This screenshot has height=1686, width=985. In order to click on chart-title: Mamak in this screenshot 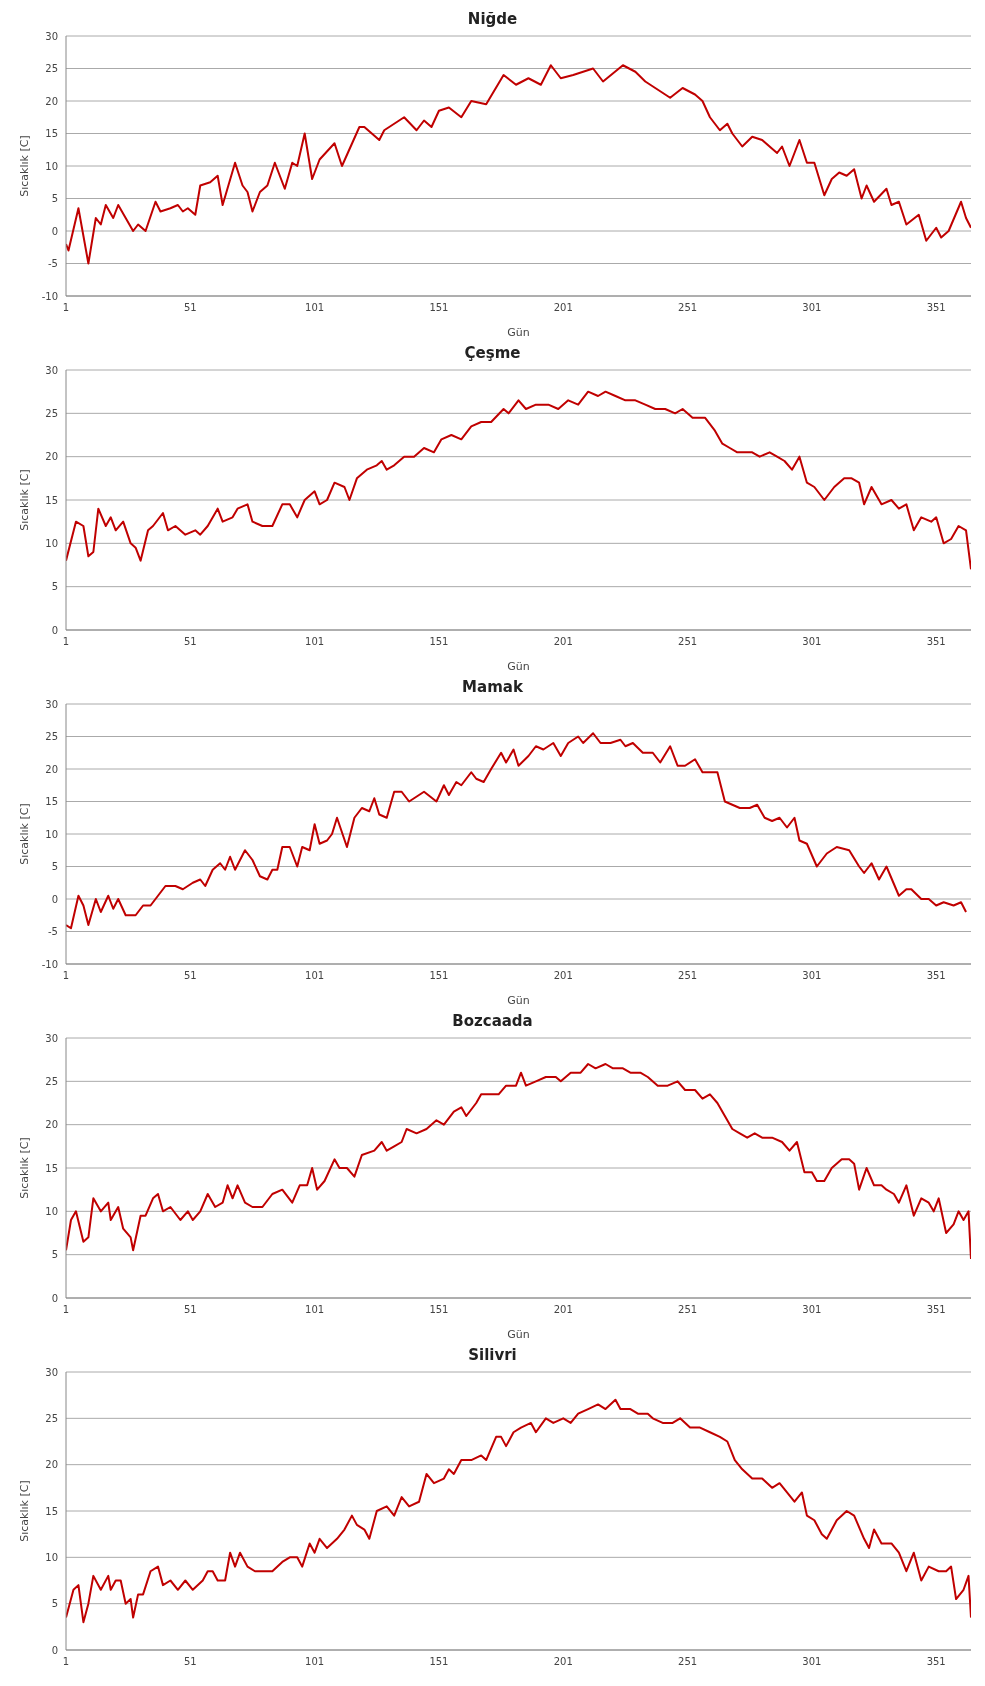, I will do `click(492, 687)`.